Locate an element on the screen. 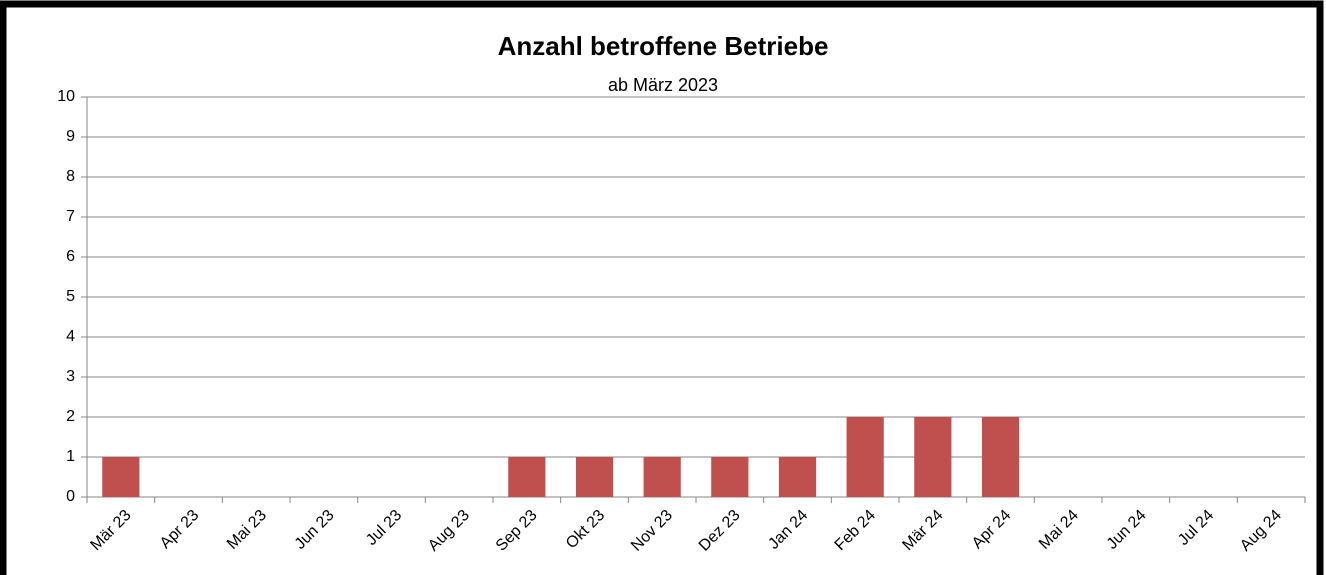 The width and height of the screenshot is (1326, 575). y-tick-label: 6 is located at coordinates (70, 256).